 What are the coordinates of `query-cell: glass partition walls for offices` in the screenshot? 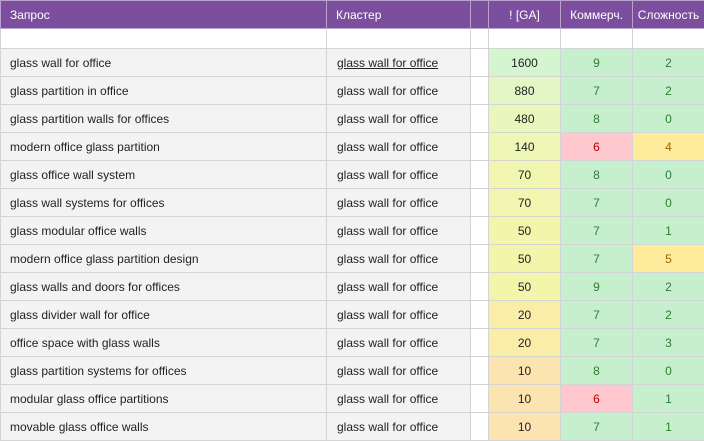 It's located at (164, 119).